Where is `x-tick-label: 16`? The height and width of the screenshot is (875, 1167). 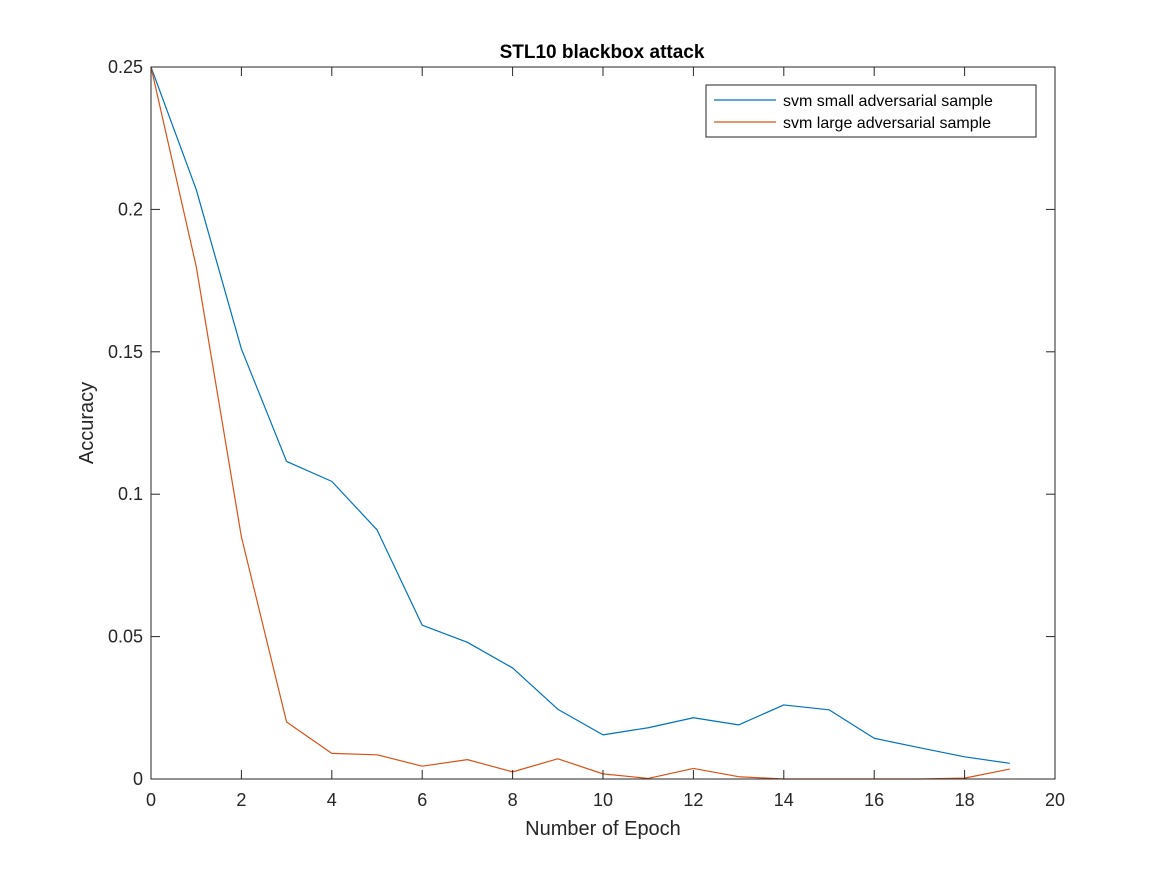
x-tick-label: 16 is located at coordinates (874, 800).